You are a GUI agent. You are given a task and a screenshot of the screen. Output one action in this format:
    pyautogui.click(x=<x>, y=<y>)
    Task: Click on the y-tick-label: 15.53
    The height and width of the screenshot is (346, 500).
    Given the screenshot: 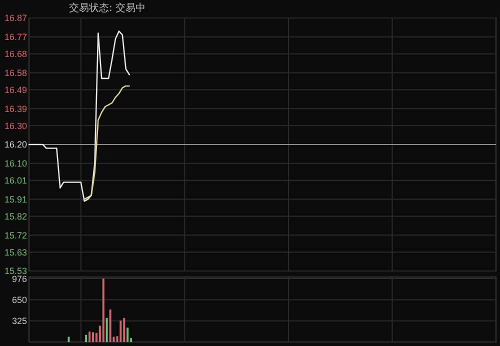 What is the action you would take?
    pyautogui.click(x=15, y=271)
    